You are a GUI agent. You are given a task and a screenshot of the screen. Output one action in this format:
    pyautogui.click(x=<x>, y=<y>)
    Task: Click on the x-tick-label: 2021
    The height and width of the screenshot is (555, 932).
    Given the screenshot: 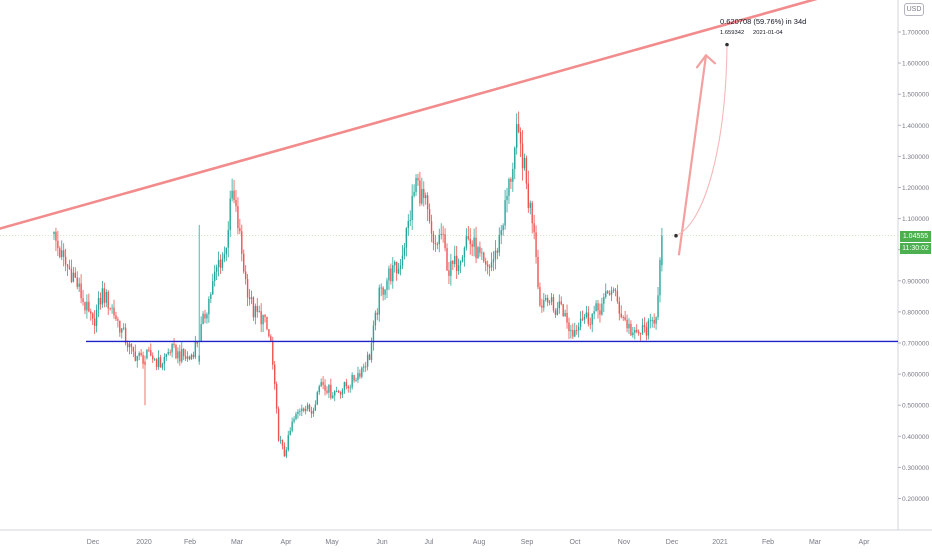 What is the action you would take?
    pyautogui.click(x=720, y=542)
    